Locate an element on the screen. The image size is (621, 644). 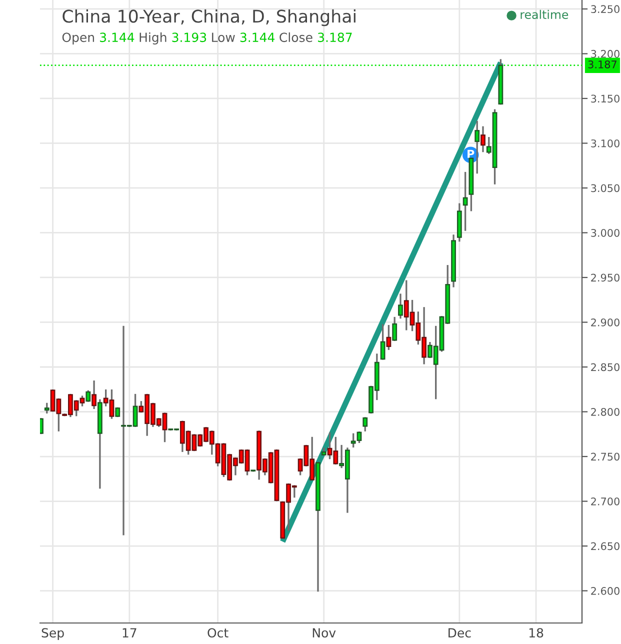
x-tick-label: Dec is located at coordinates (459, 633).